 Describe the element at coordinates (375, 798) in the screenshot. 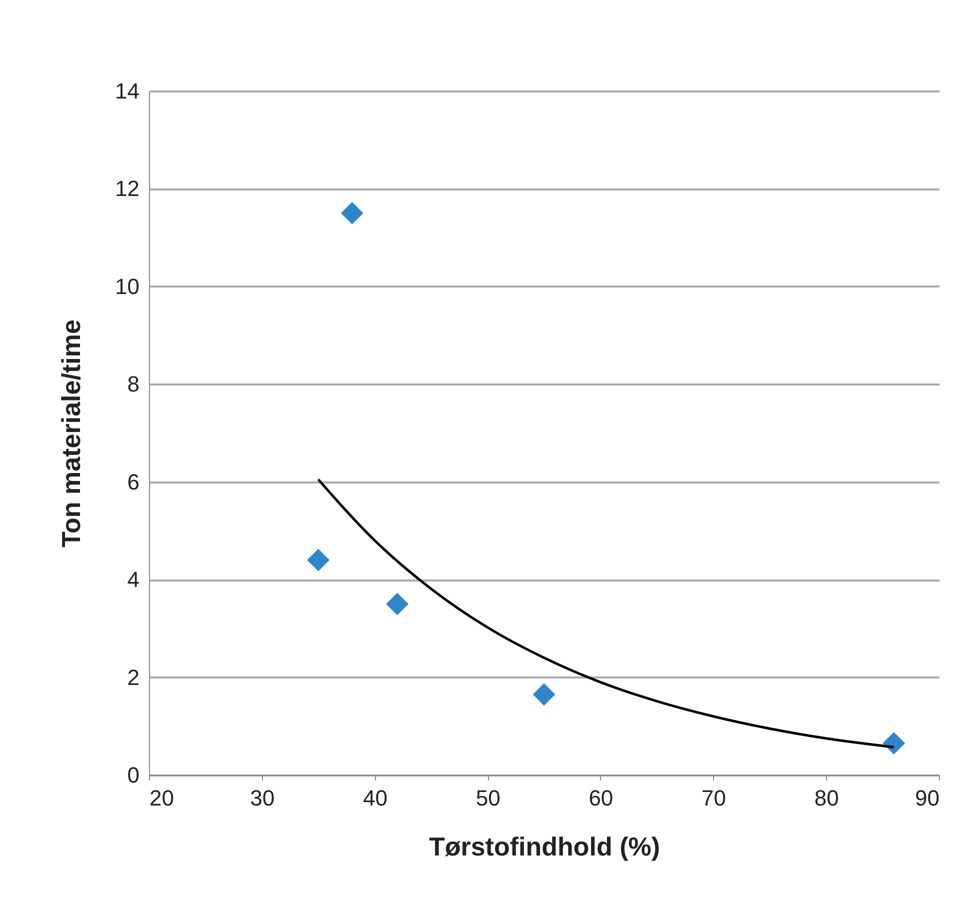

I see `x-tick-label: 40` at that location.